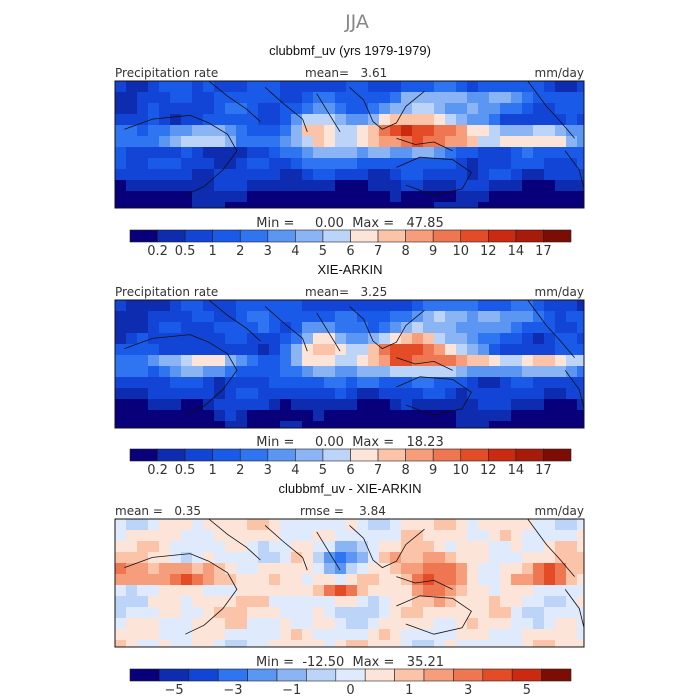 The height and width of the screenshot is (700, 700). What do you see at coordinates (349, 583) in the screenshot?
I see `panel-diff-frame` at bounding box center [349, 583].